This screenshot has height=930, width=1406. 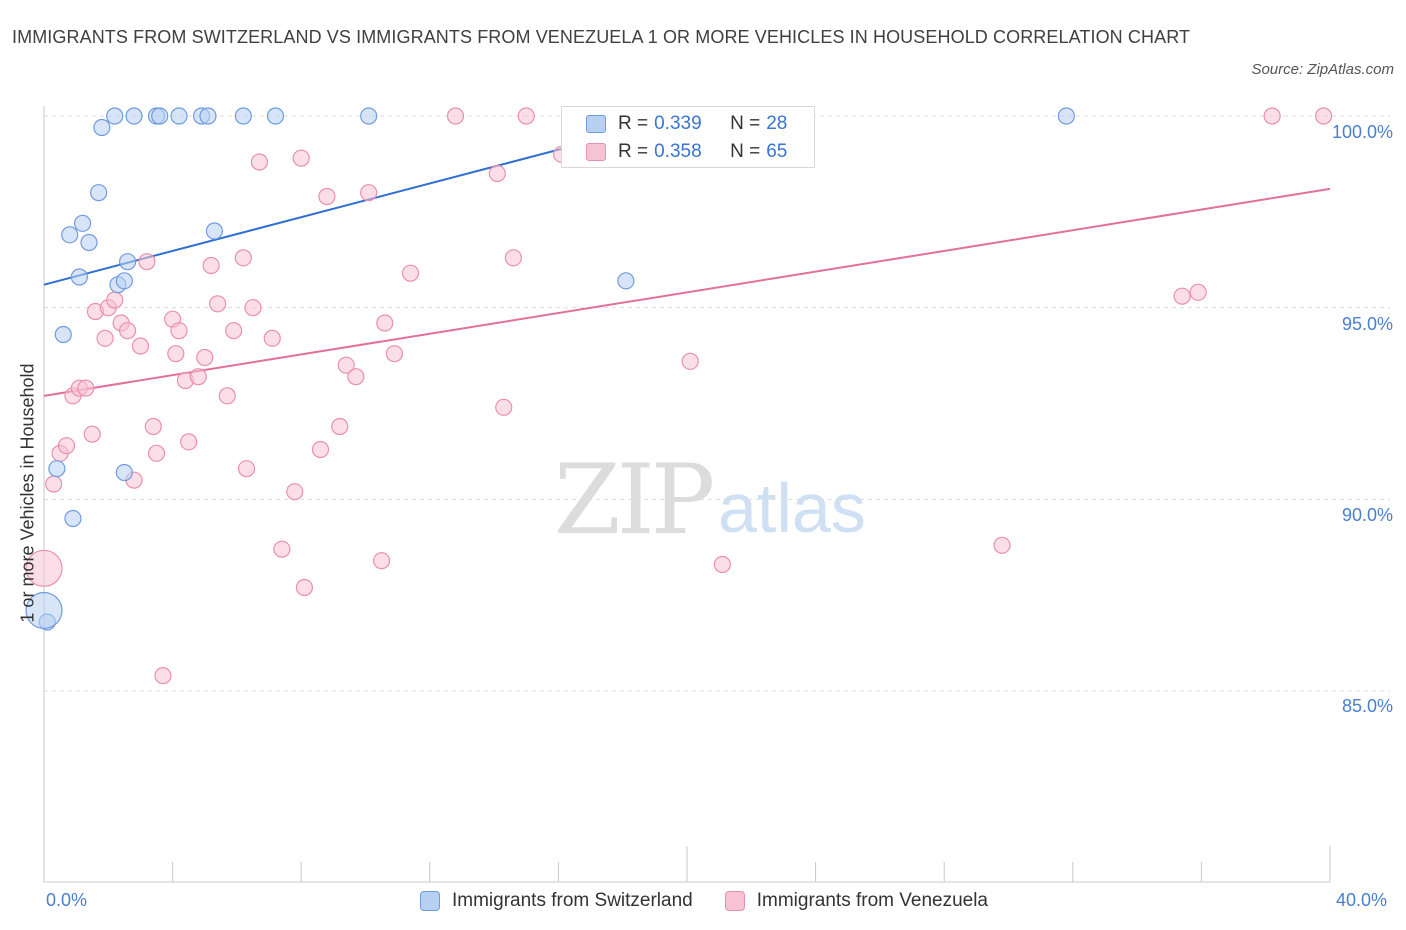 I want to click on legend-label-venezuela: Immigrants from Venezuela, so click(x=872, y=900).